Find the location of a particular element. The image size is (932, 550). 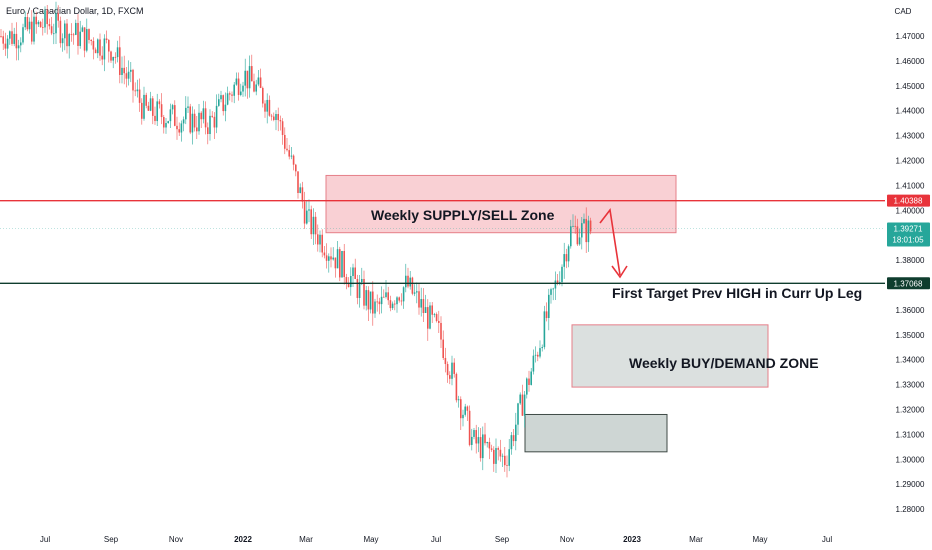

price-label-box is located at coordinates (908, 283).